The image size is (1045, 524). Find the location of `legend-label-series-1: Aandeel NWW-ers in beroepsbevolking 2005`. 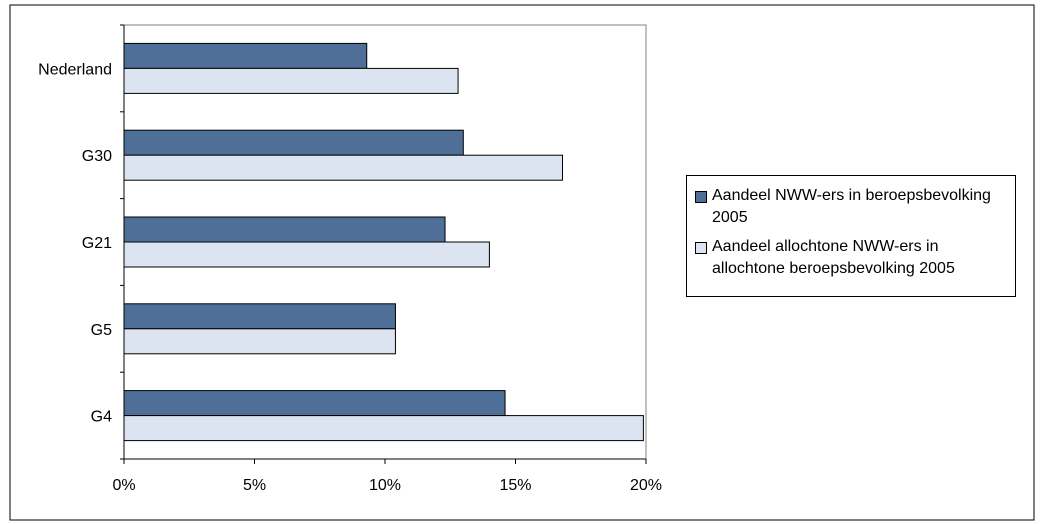

legend-label-series-1: Aandeel NWW-ers in beroepsbevolking 2005 is located at coordinates (851, 206).